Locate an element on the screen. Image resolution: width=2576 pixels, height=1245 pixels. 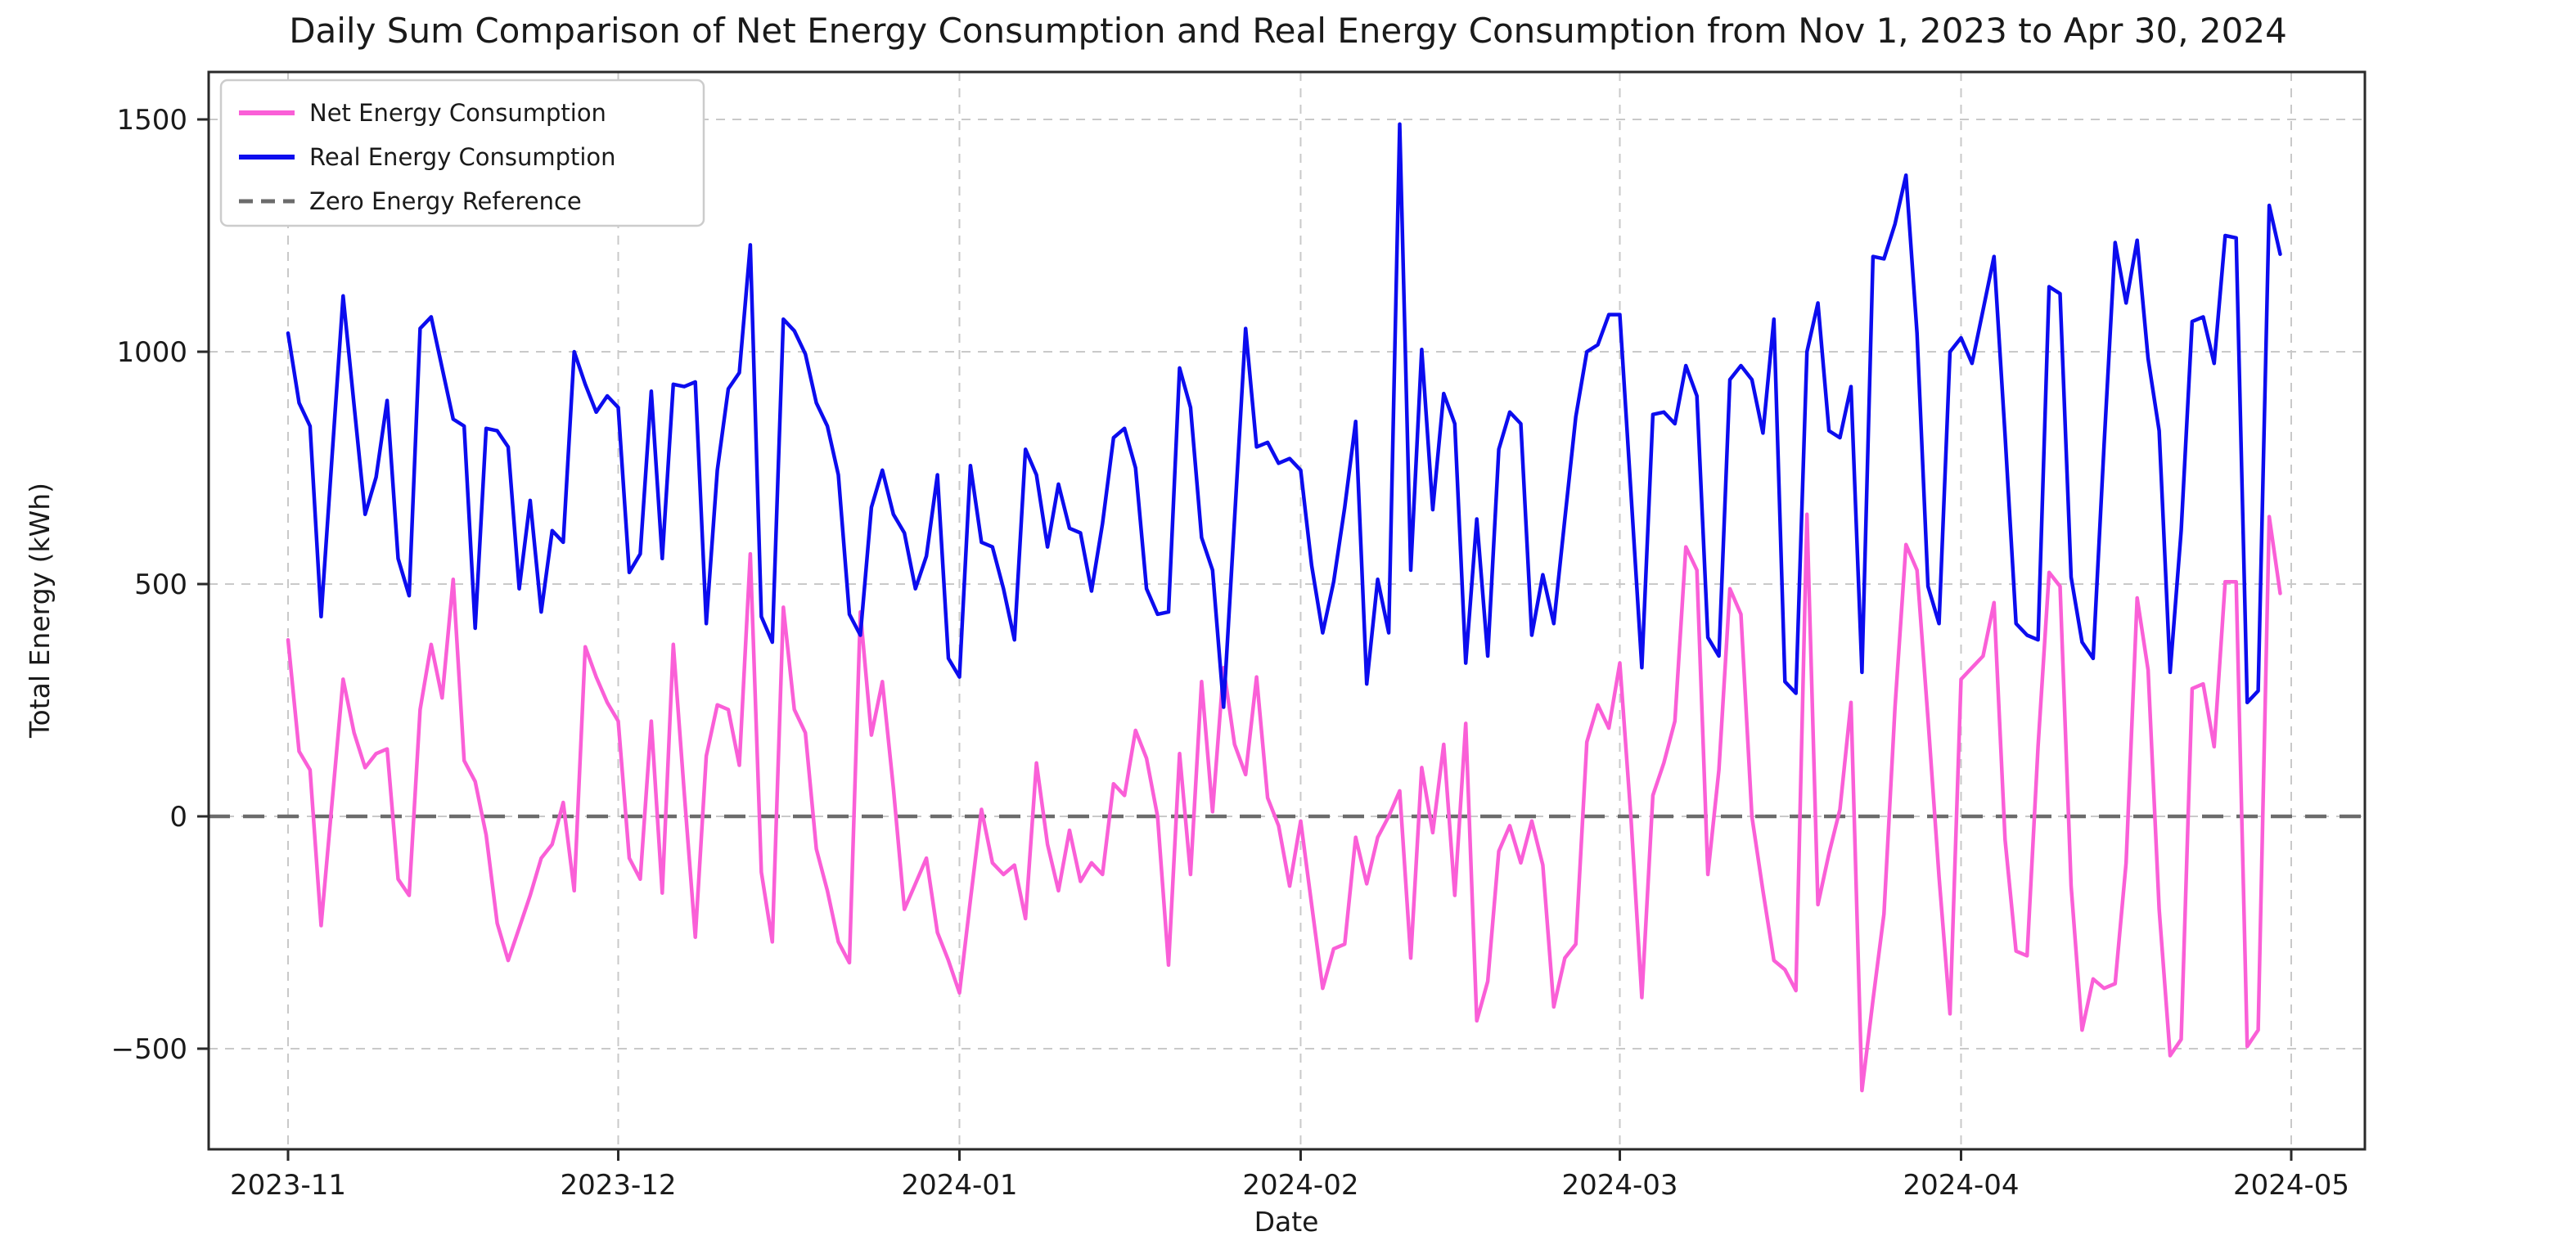
x-tick-label: 2024-04 is located at coordinates (1961, 1185).